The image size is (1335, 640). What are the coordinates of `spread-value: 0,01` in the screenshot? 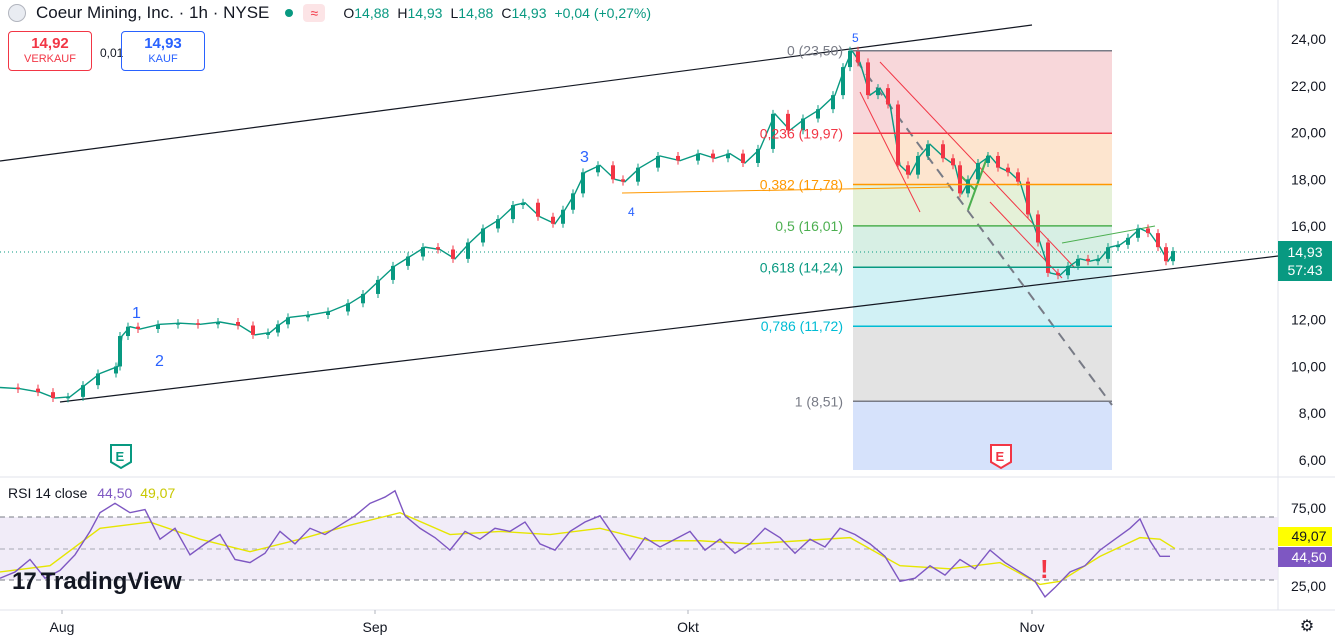 It's located at (112, 53).